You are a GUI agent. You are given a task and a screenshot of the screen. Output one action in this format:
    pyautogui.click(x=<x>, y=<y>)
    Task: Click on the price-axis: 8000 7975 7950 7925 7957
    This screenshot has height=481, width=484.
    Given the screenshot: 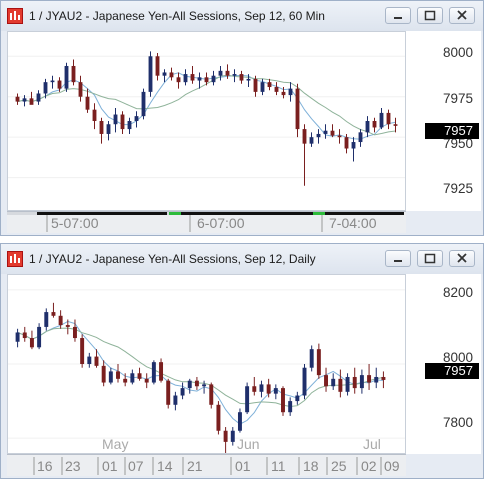 What is the action you would take?
    pyautogui.click(x=443, y=121)
    